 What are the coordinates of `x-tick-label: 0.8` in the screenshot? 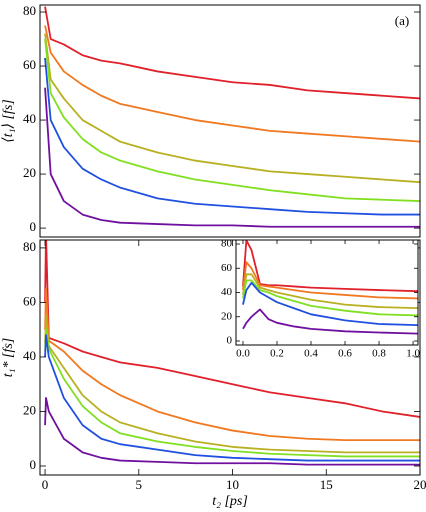 It's located at (379, 354).